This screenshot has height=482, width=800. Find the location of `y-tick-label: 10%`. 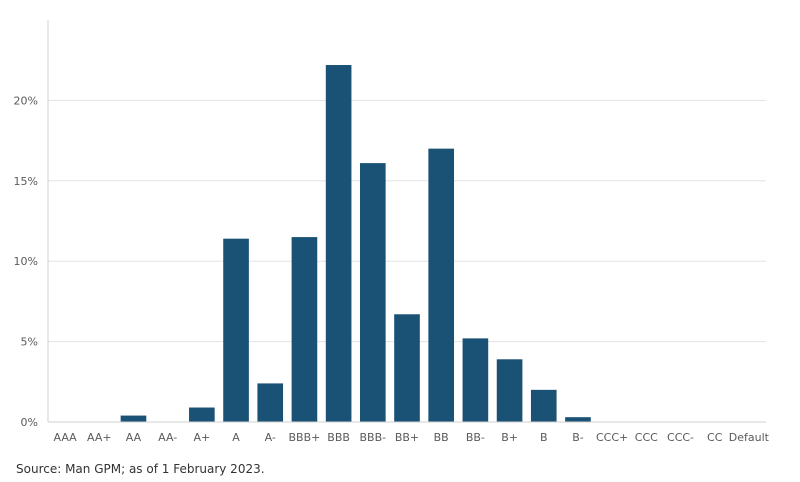

y-tick-label: 10% is located at coordinates (26, 261).